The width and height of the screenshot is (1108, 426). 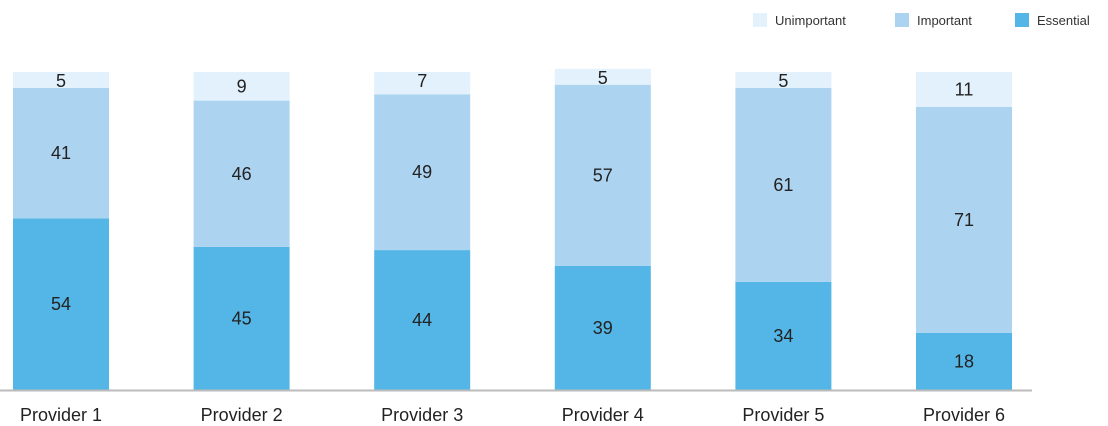 I want to click on legend-label: Essential, so click(x=1063, y=20).